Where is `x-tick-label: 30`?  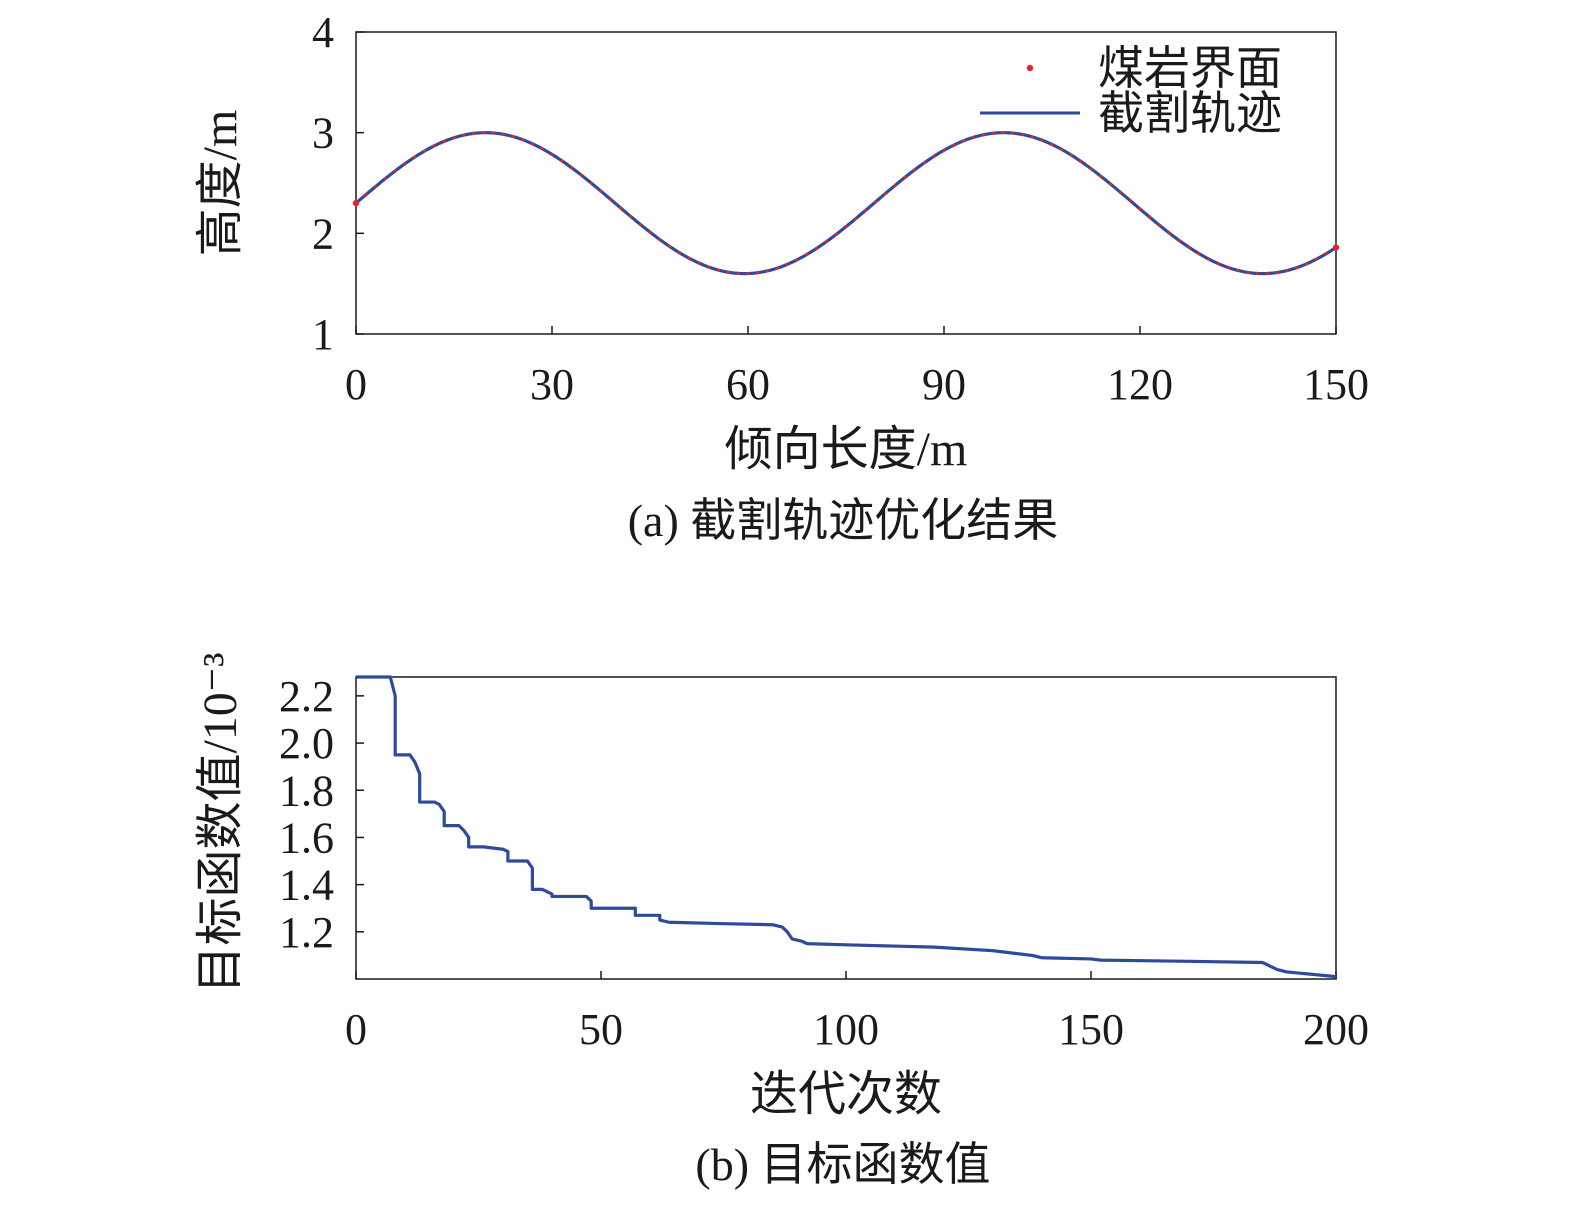
x-tick-label: 30 is located at coordinates (552, 384).